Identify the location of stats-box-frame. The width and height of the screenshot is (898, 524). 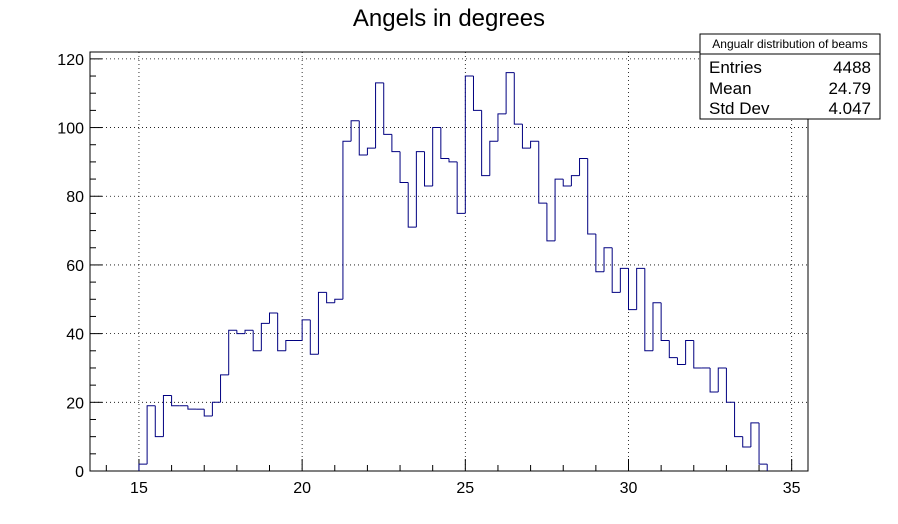
(790, 76).